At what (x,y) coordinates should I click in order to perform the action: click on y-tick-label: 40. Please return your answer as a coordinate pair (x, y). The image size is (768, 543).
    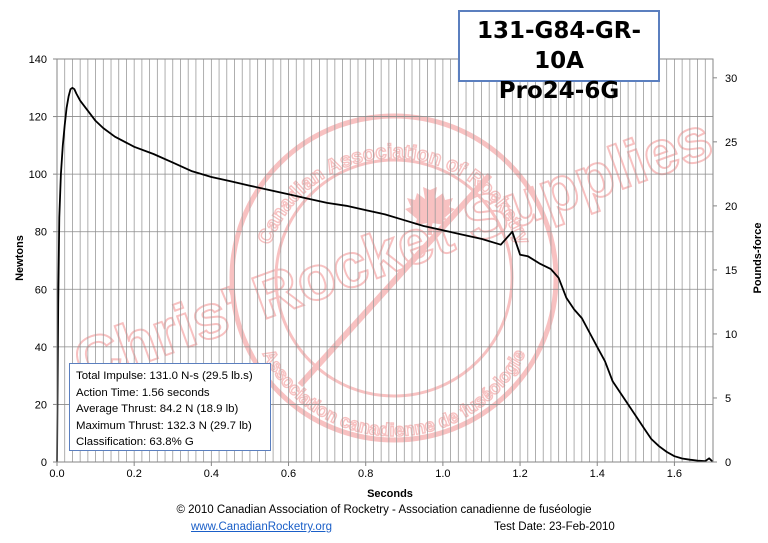
    Looking at the image, I should click on (41, 348).